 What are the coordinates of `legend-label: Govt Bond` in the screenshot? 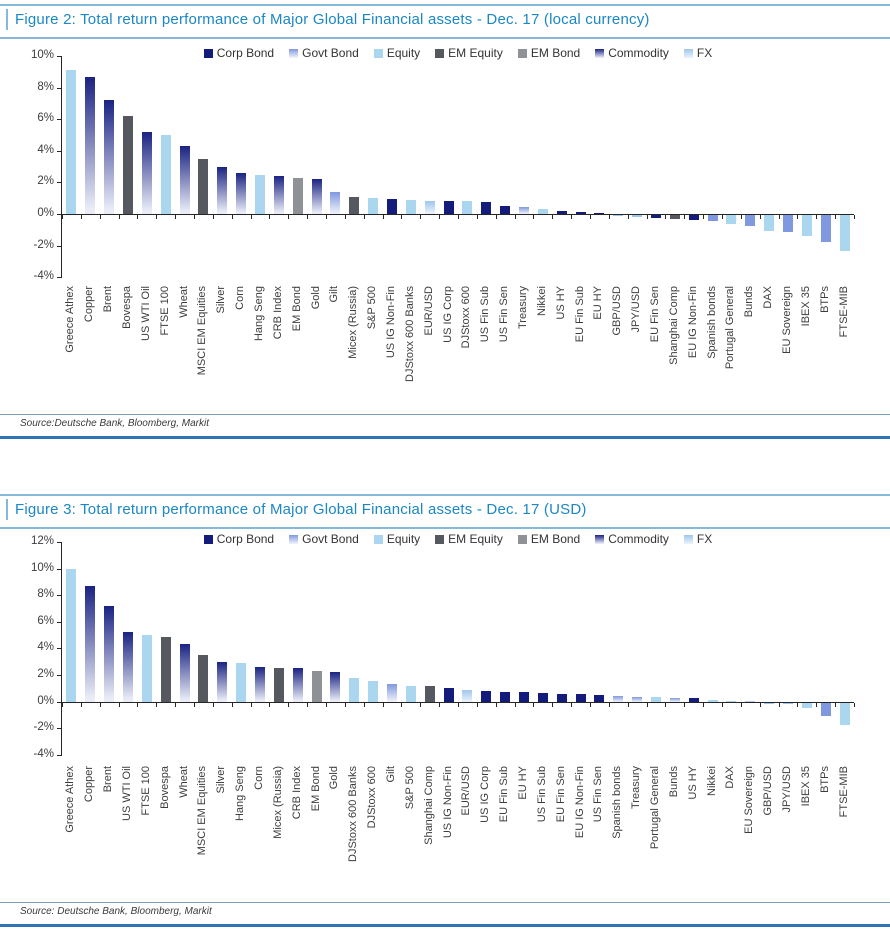 It's located at (330, 53).